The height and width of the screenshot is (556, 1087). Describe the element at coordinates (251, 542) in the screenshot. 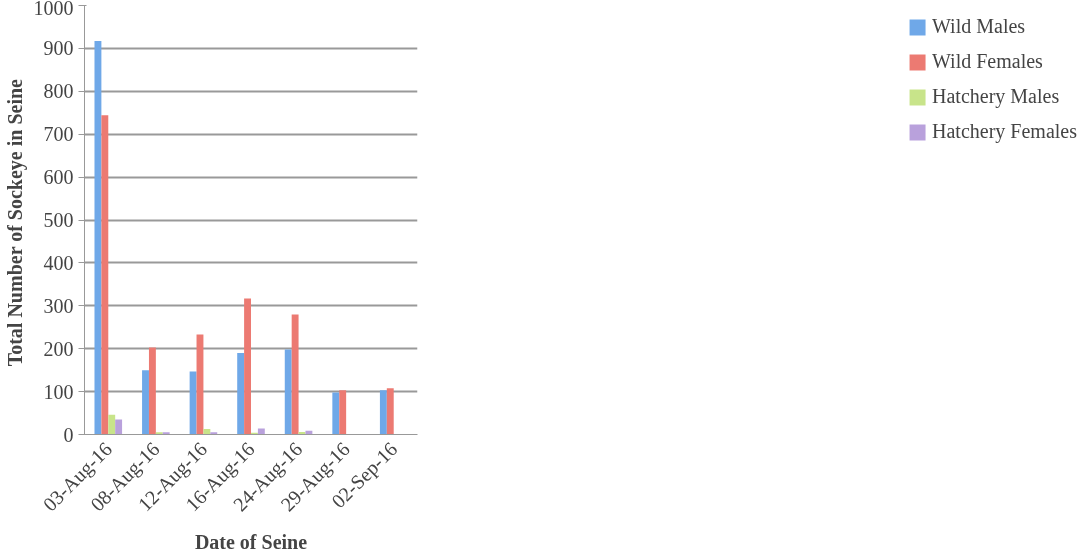

I see `x-axis-title: Date of Seine` at that location.